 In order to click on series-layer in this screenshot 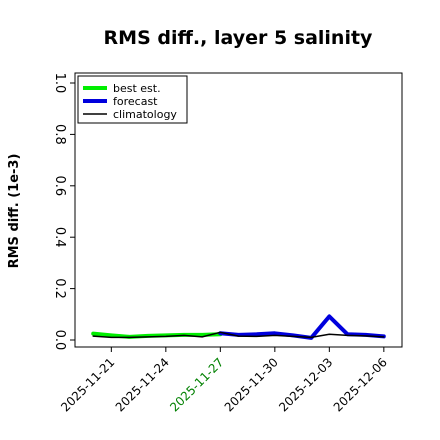, I will do `click(238, 327)`.